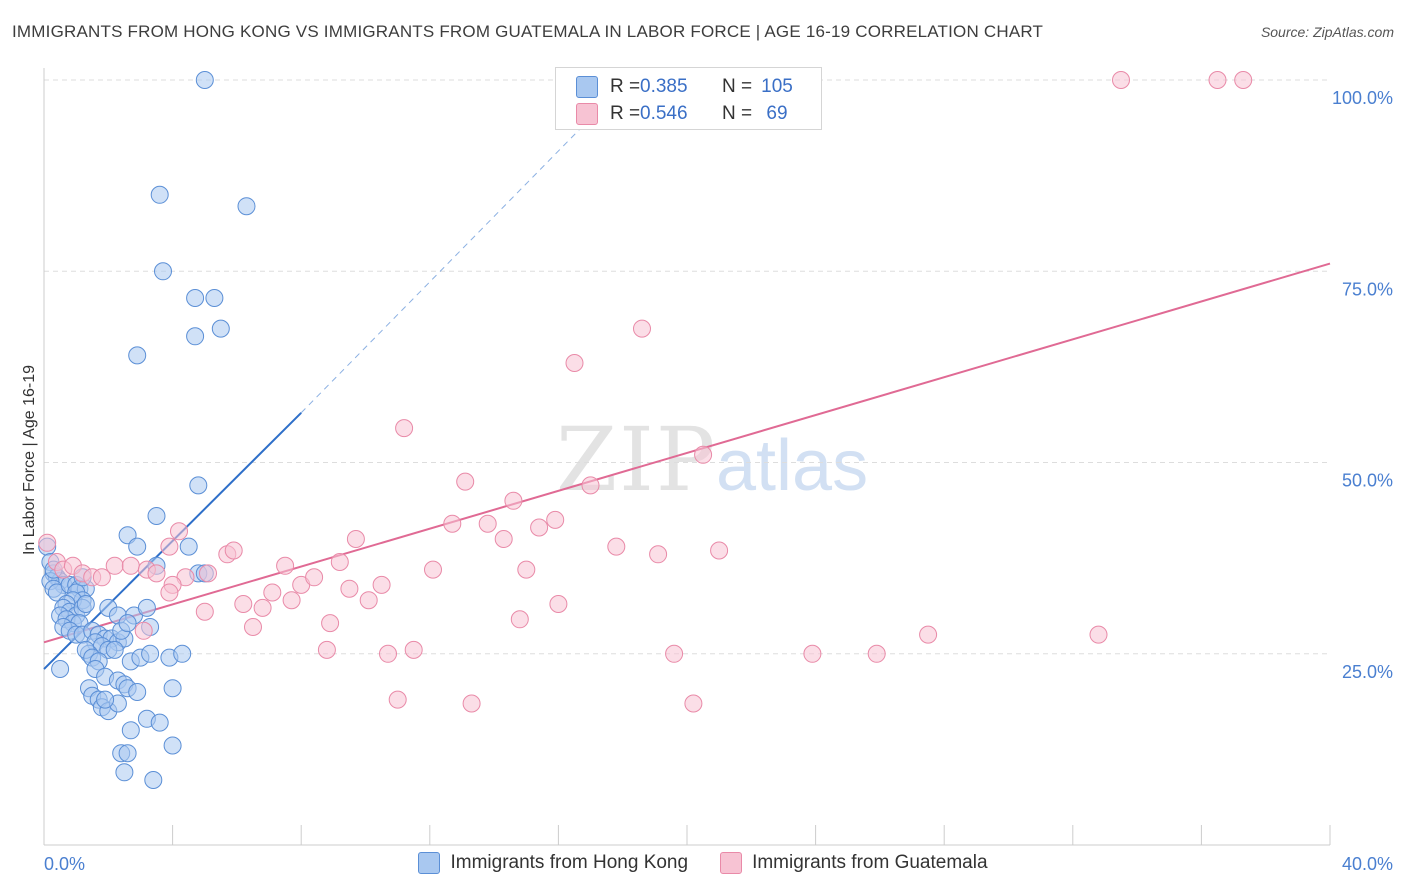 The image size is (1406, 892). I want to click on source-label: Source: ZipAtlas.com, so click(1327, 32).